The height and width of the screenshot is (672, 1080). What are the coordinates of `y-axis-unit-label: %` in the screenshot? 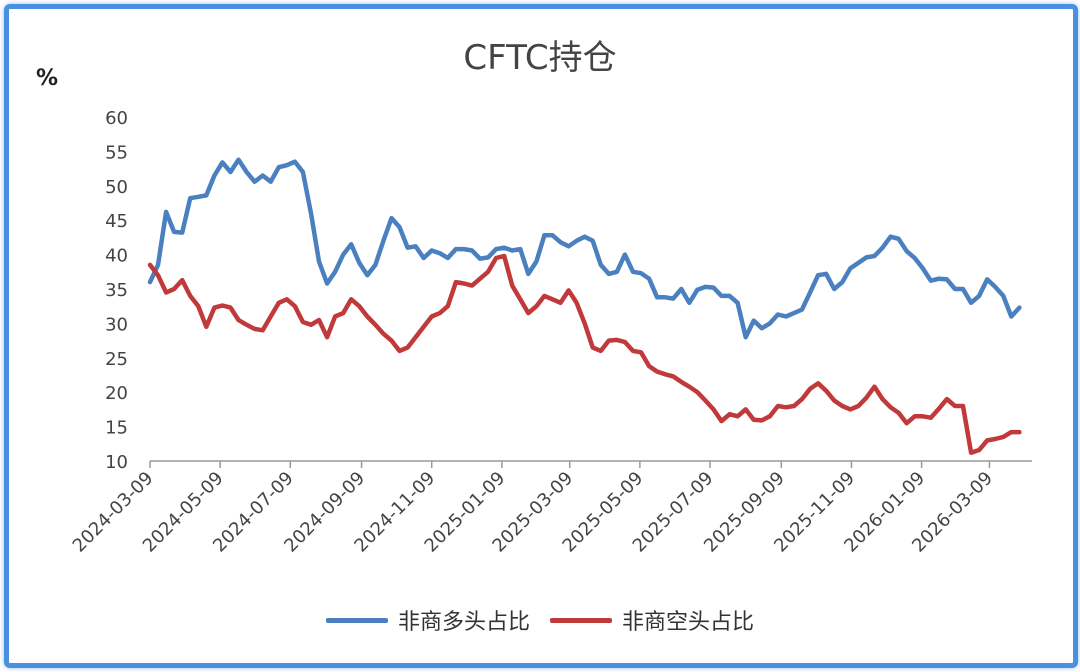 It's located at (47, 78).